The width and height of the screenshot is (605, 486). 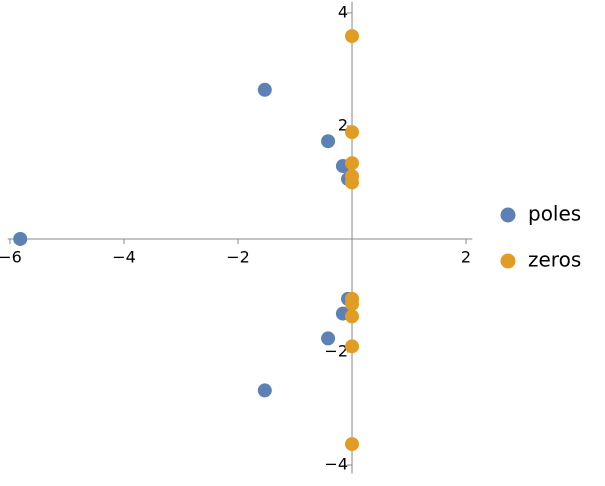 What do you see at coordinates (238, 256) in the screenshot?
I see `x-tick-label: −2` at bounding box center [238, 256].